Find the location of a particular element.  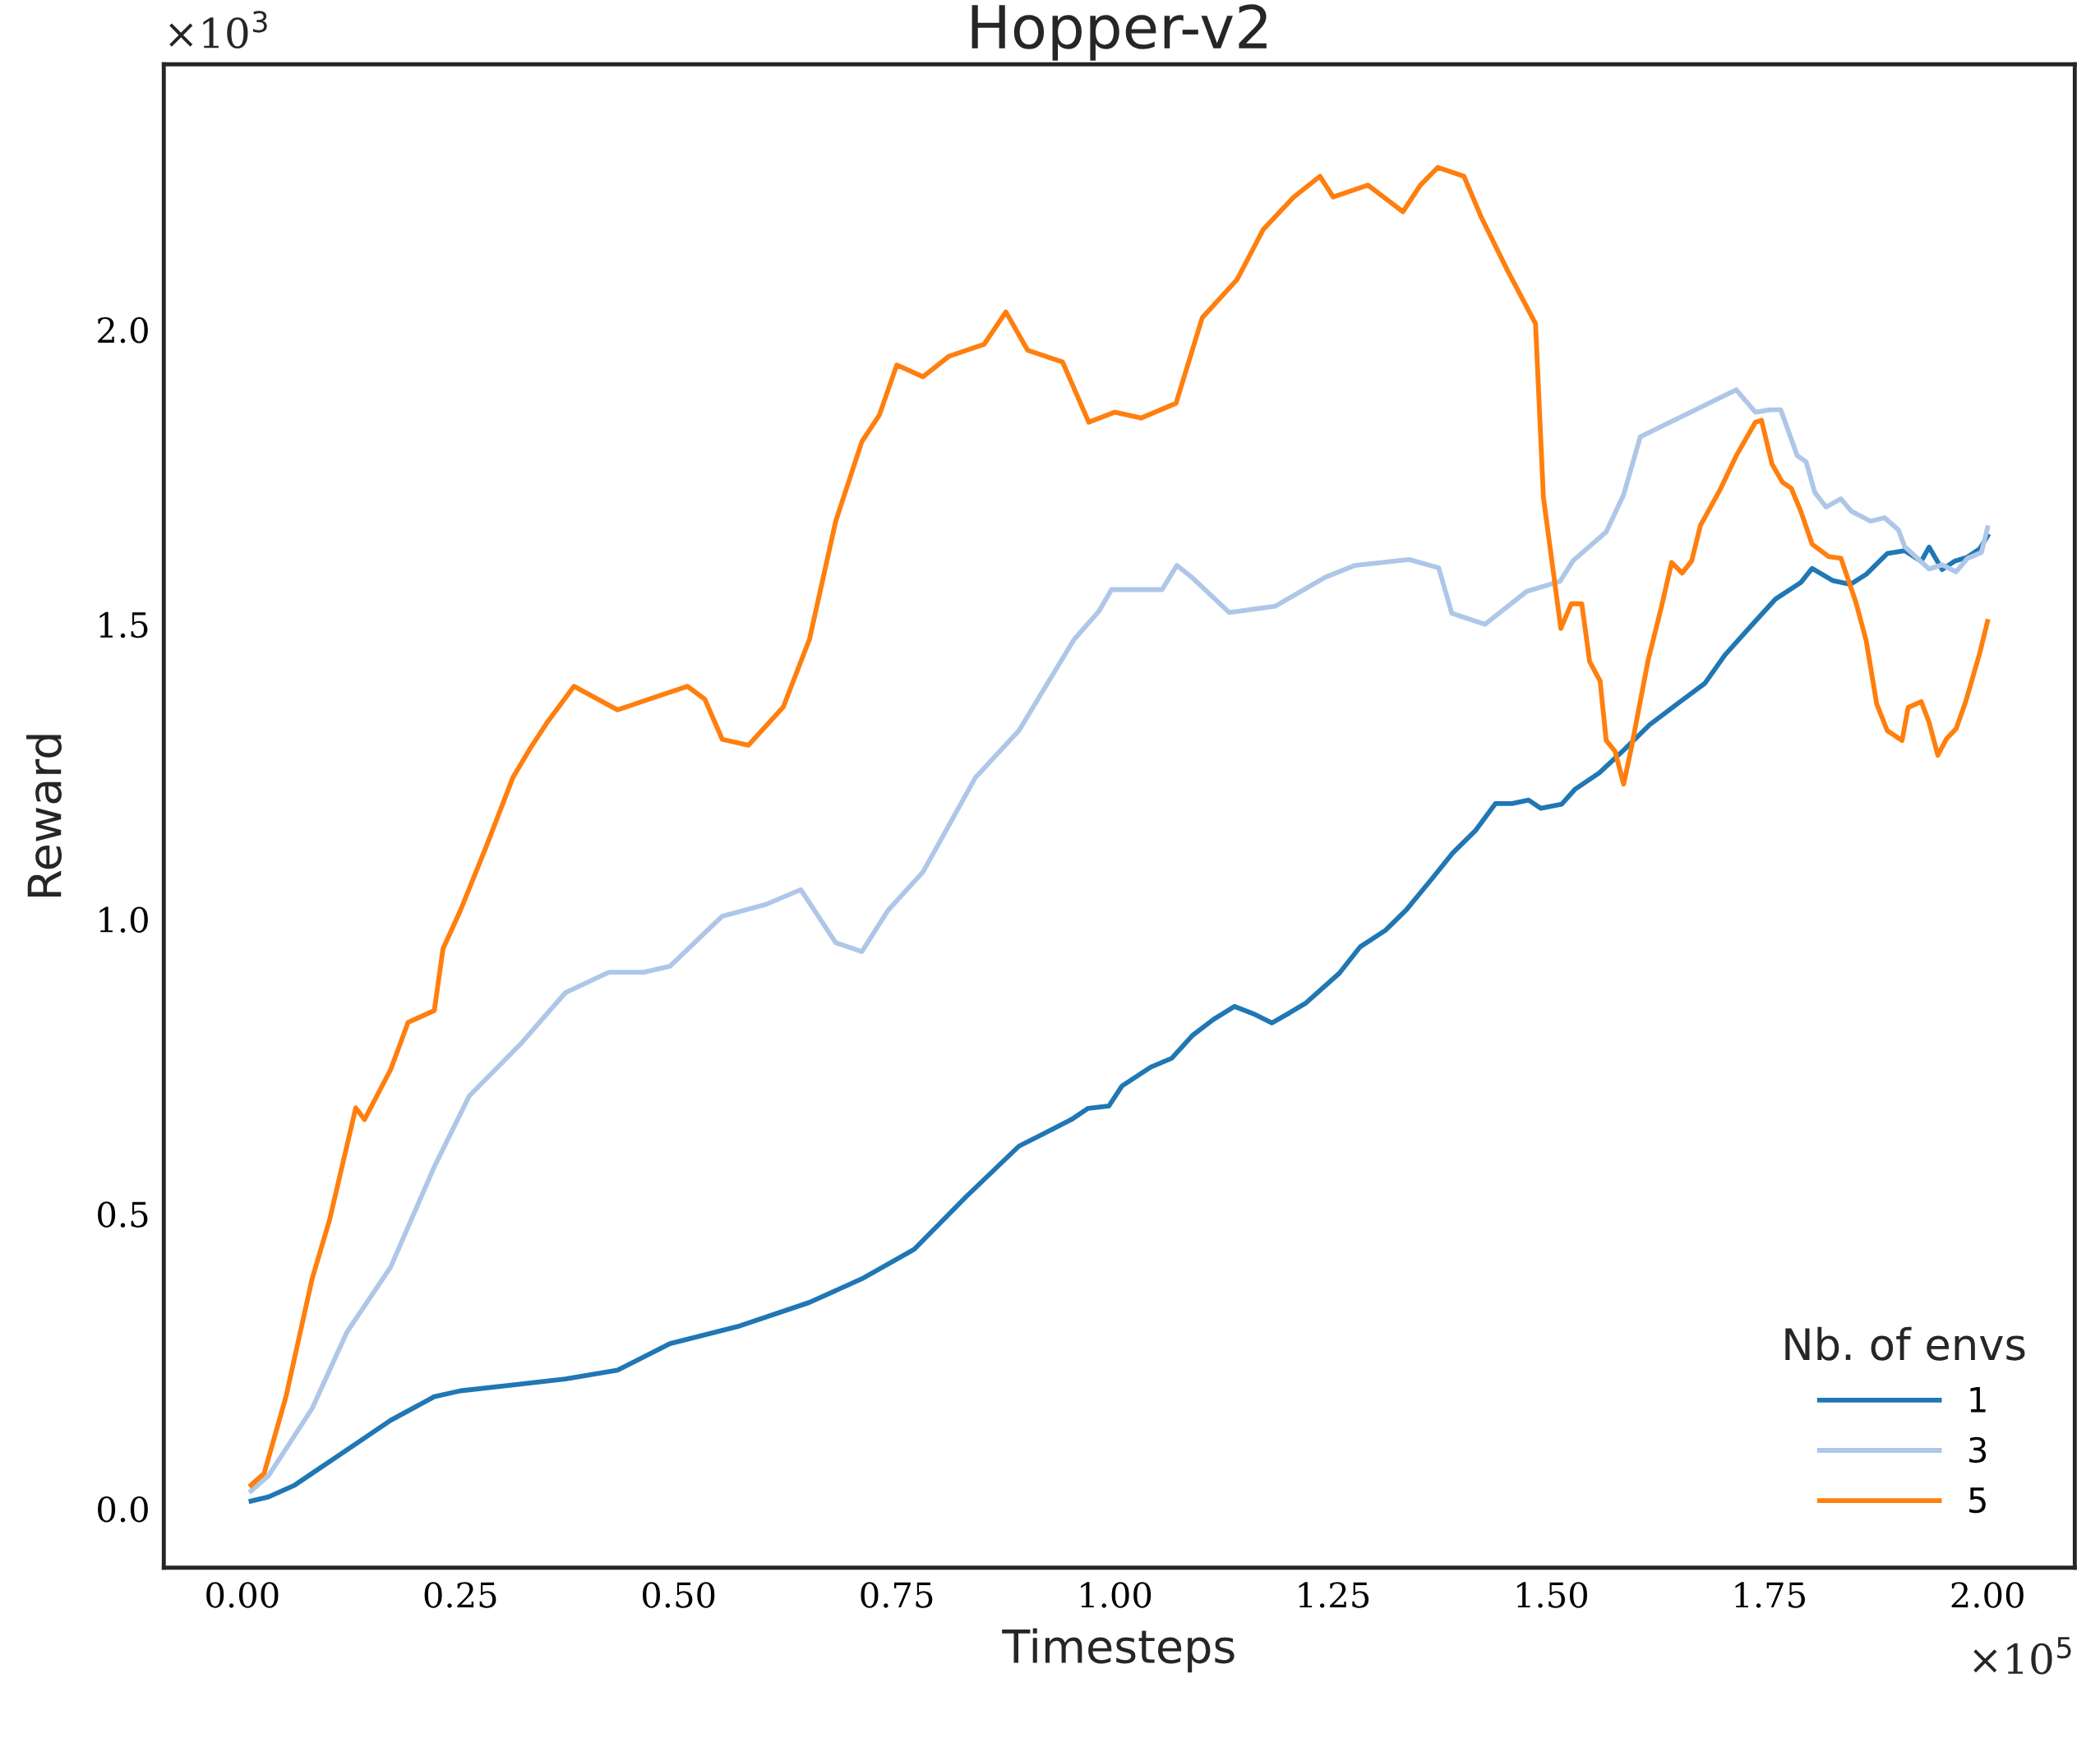

x-tick-label: 0.25 is located at coordinates (460, 1595).